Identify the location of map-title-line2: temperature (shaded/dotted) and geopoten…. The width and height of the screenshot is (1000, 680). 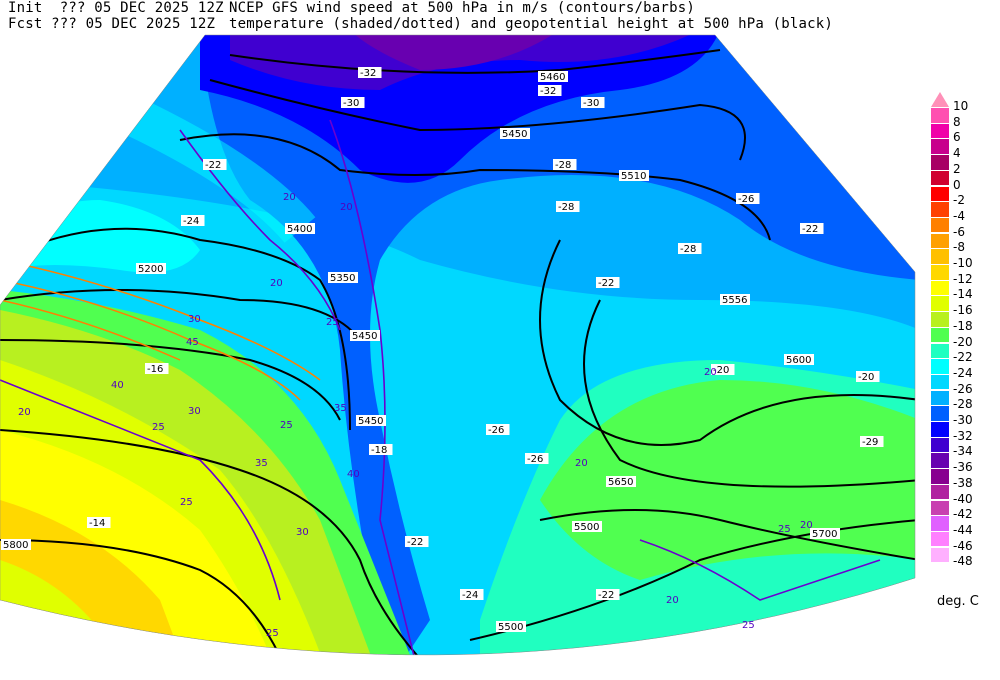
(531, 24).